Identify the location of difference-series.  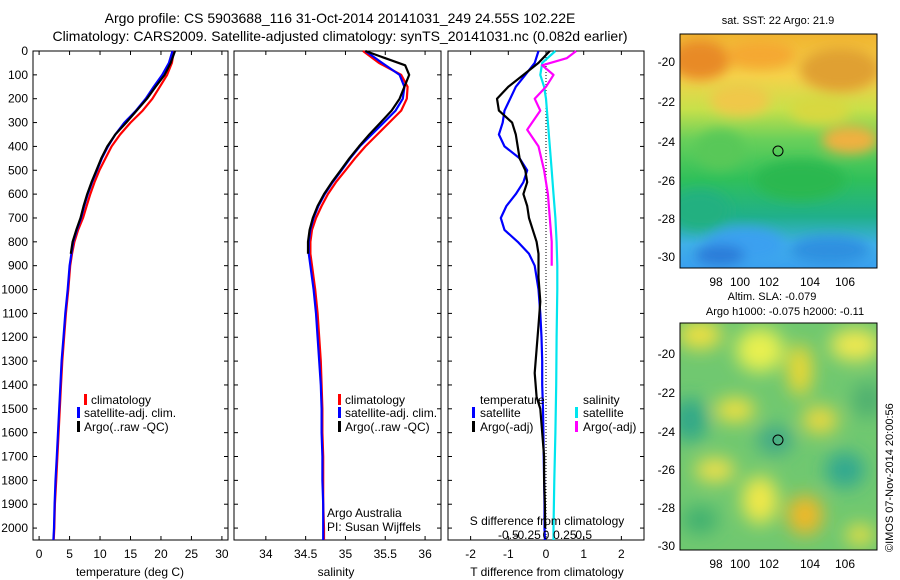
(536, 295).